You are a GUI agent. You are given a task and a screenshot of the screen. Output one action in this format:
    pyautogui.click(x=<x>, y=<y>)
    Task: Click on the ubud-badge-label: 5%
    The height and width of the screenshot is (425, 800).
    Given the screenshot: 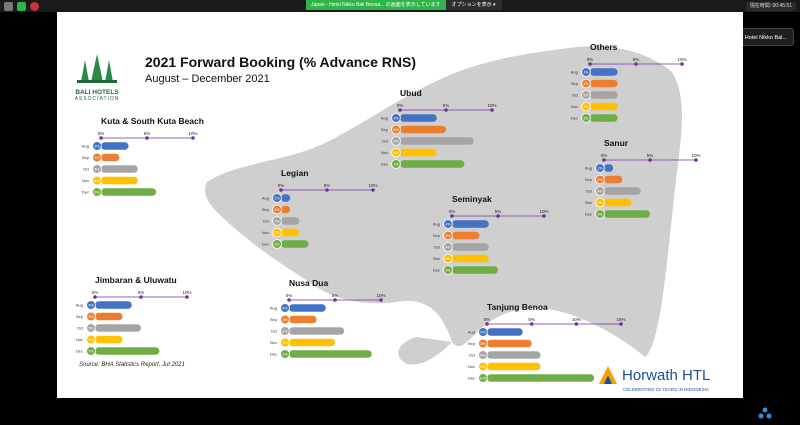 What is the action you would take?
    pyautogui.click(x=396, y=130)
    